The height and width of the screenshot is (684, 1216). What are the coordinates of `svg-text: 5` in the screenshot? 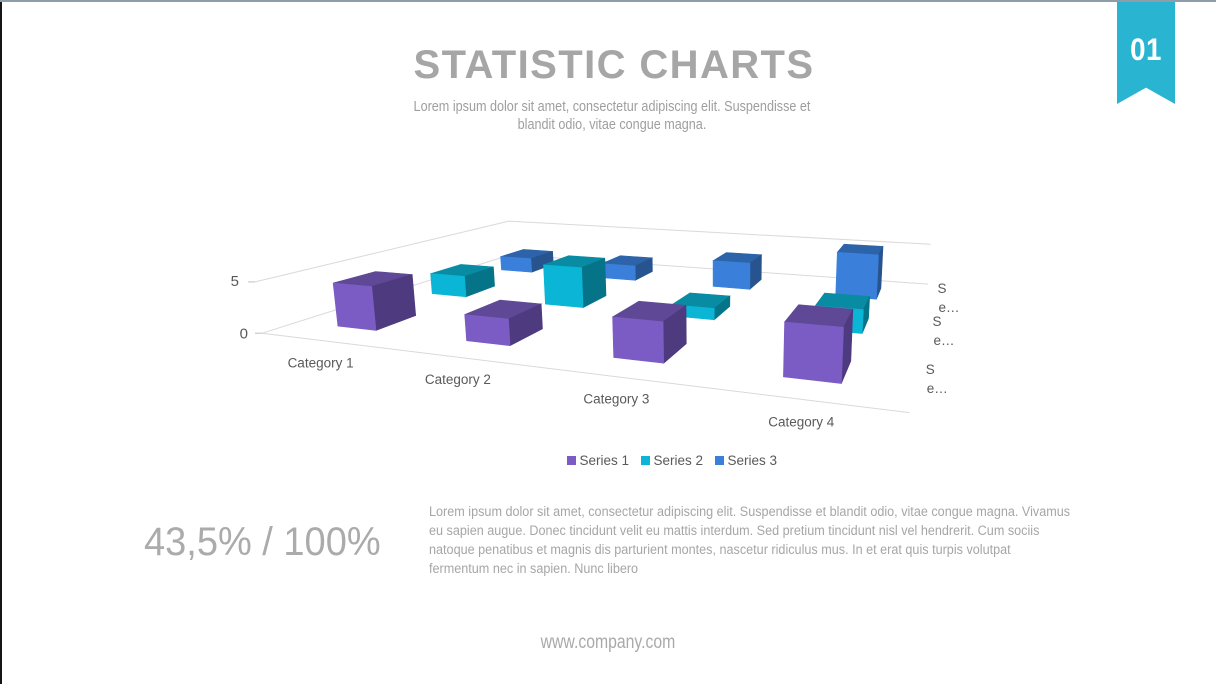 It's located at (235, 281).